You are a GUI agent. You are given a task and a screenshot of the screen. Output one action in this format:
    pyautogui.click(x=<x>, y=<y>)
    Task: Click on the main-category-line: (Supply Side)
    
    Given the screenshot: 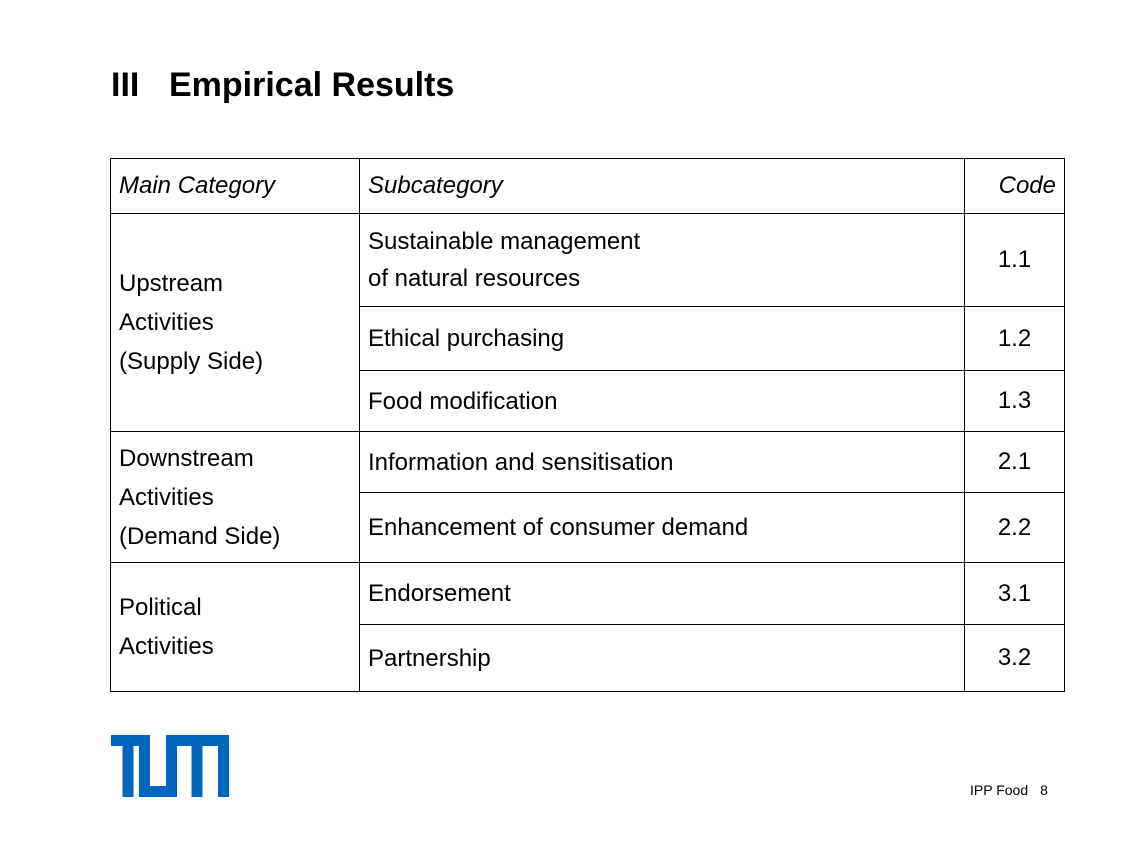 What is the action you would take?
    pyautogui.click(x=191, y=361)
    